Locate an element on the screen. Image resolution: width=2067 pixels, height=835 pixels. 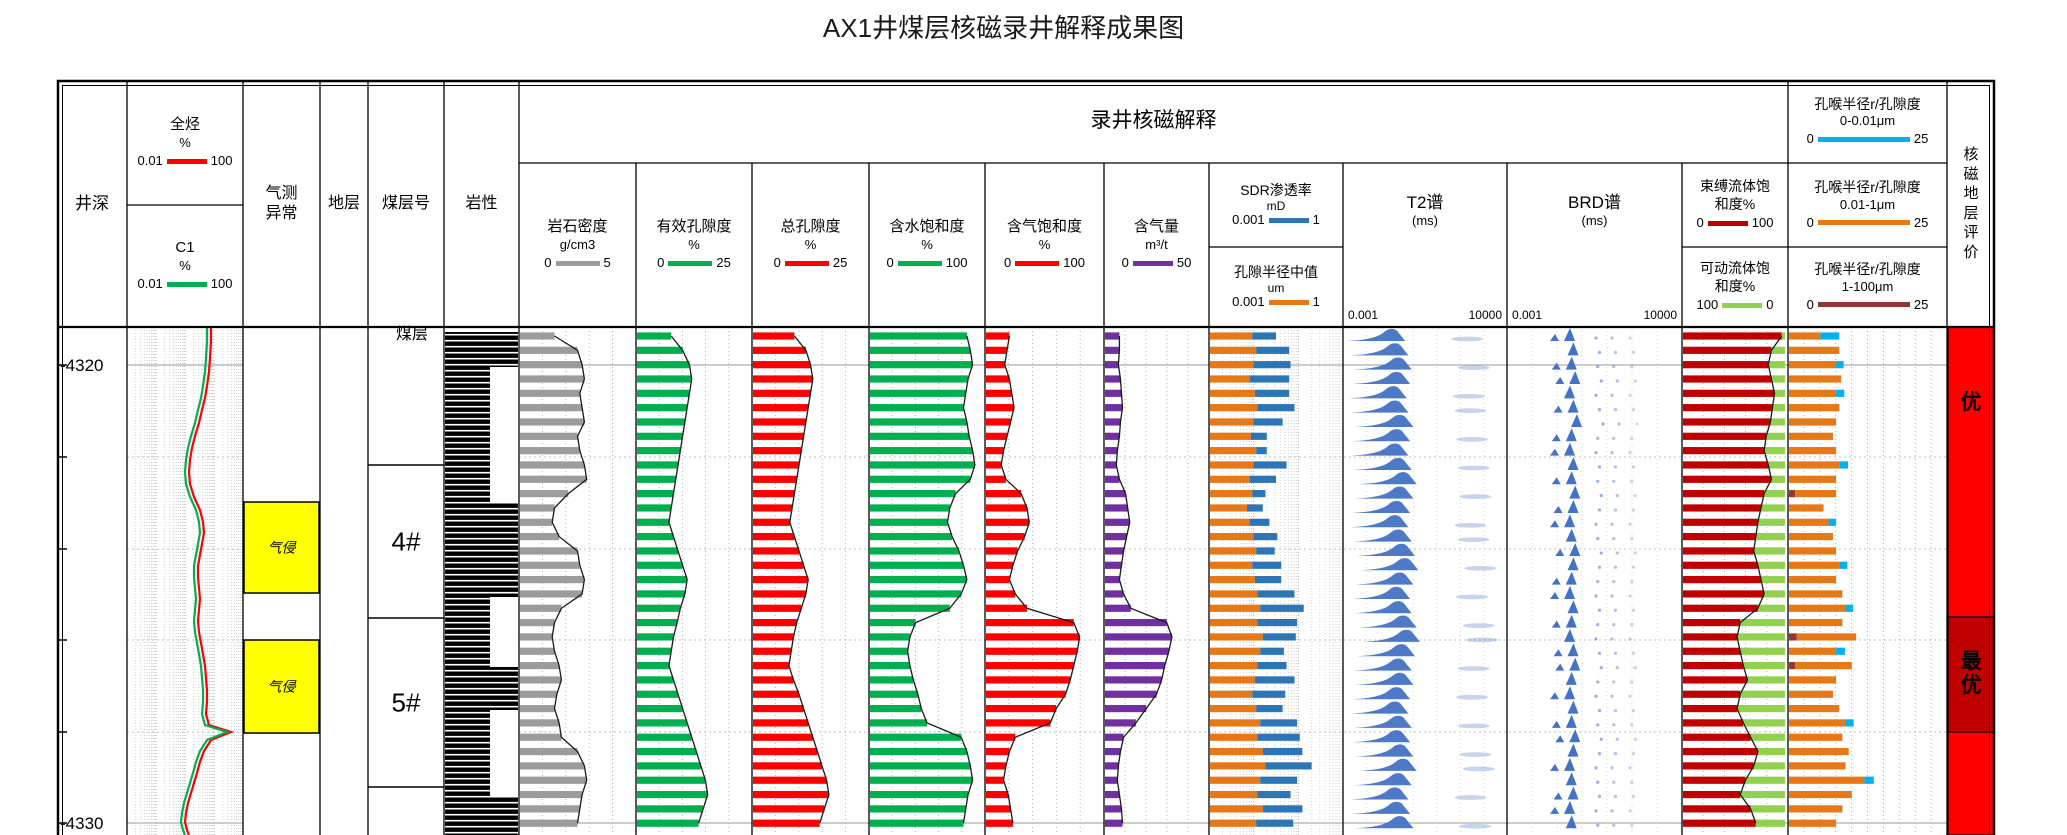
pore-throat-3-range: 1-100μm is located at coordinates (1867, 286).